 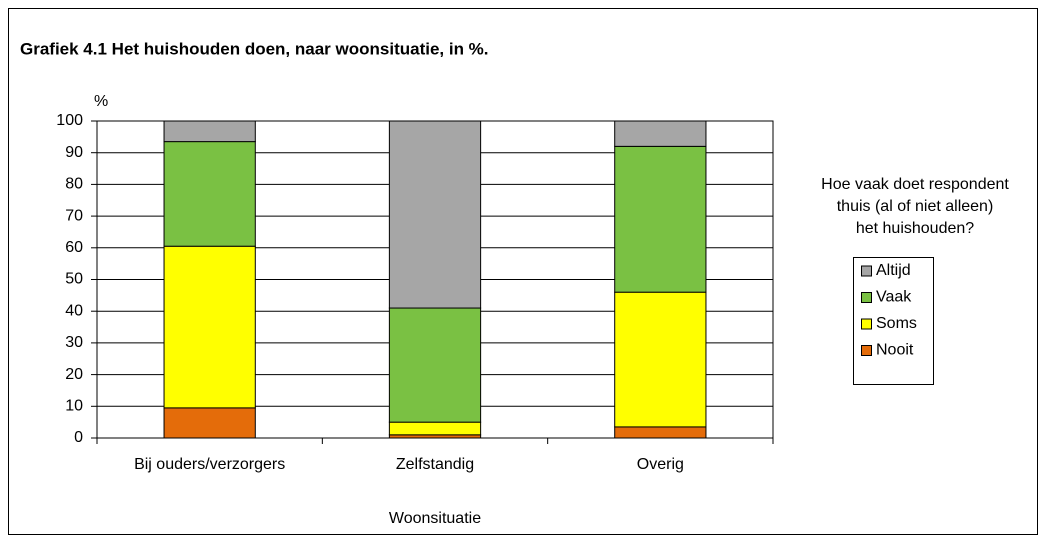 I want to click on y-tick-label: 70, so click(x=74, y=215).